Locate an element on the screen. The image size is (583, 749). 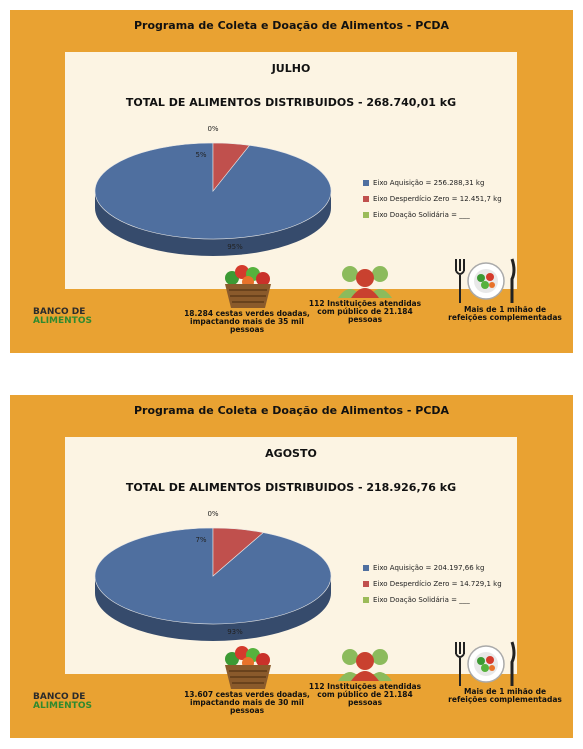
pie-chart: 95% 5% 0% is located at coordinates (213, 190).